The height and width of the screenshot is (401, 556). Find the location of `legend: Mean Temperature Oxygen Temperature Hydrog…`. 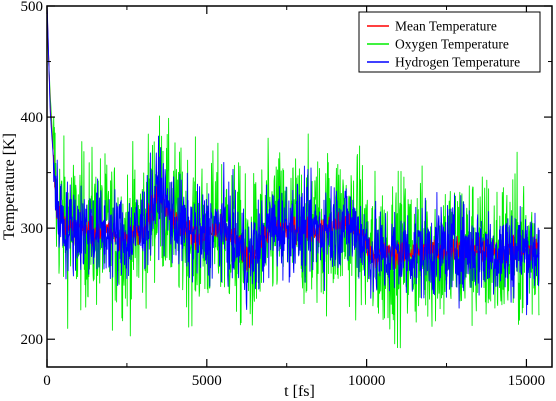

legend: Mean Temperature Oxygen Temperature Hydrog… is located at coordinates (449, 42).